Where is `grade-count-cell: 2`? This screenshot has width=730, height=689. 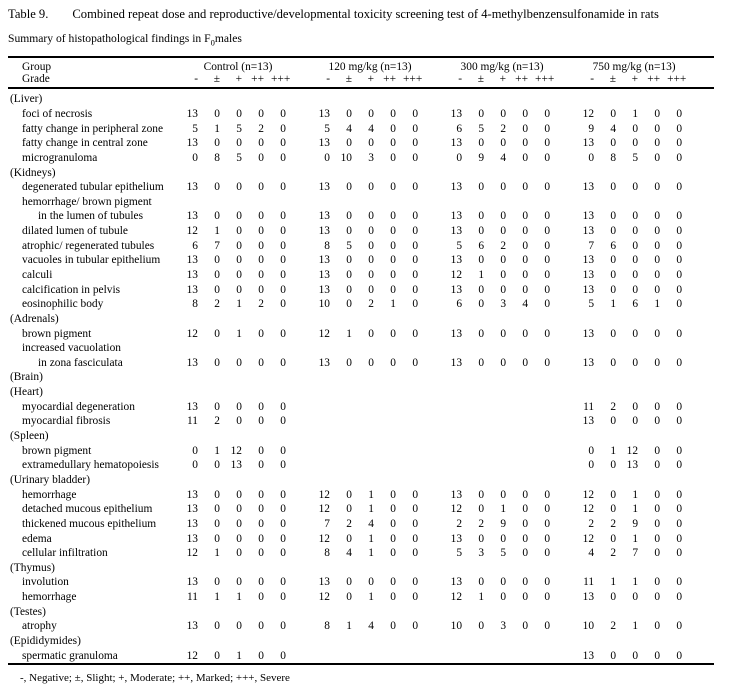 grade-count-cell: 2 is located at coordinates (613, 553).